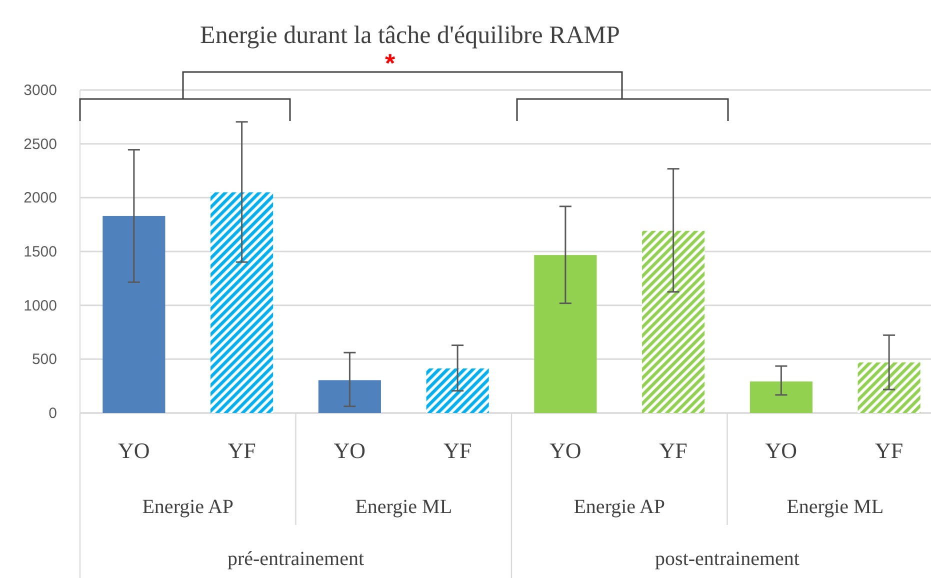 The height and width of the screenshot is (578, 931). What do you see at coordinates (727, 559) in the screenshot?
I see `text: post-entrainement` at bounding box center [727, 559].